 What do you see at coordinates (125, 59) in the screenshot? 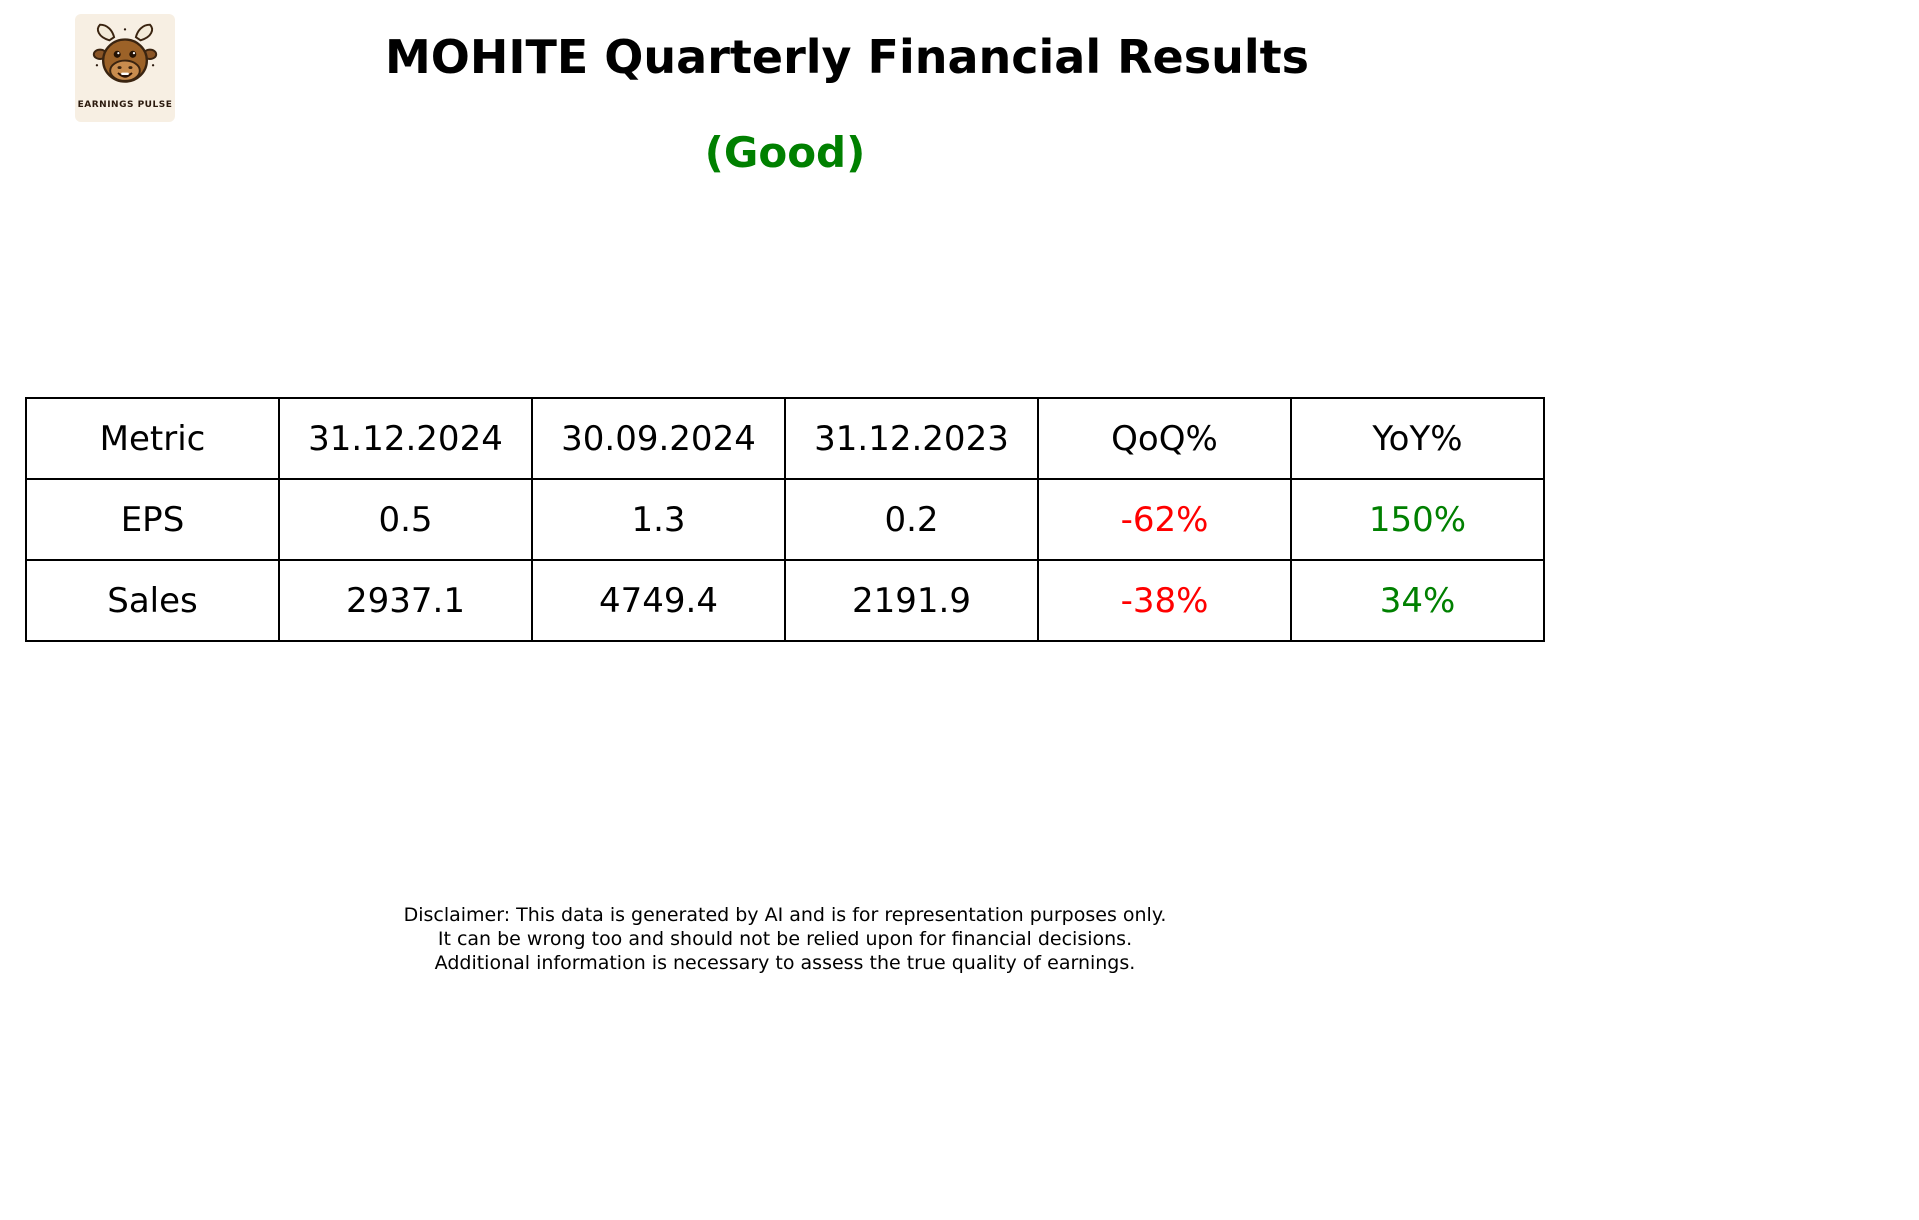
I see `bull-icon` at bounding box center [125, 59].